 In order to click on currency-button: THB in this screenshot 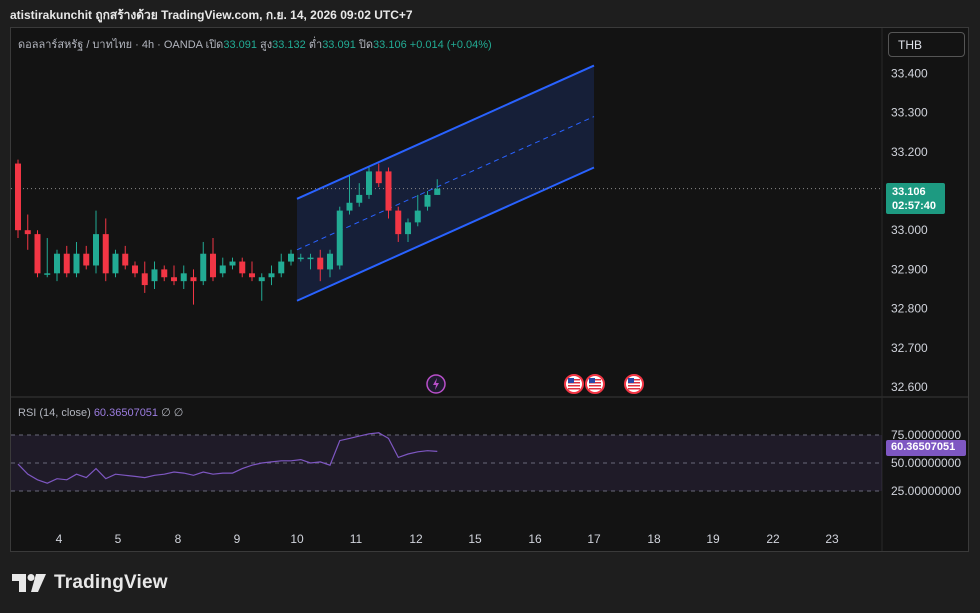, I will do `click(926, 44)`.